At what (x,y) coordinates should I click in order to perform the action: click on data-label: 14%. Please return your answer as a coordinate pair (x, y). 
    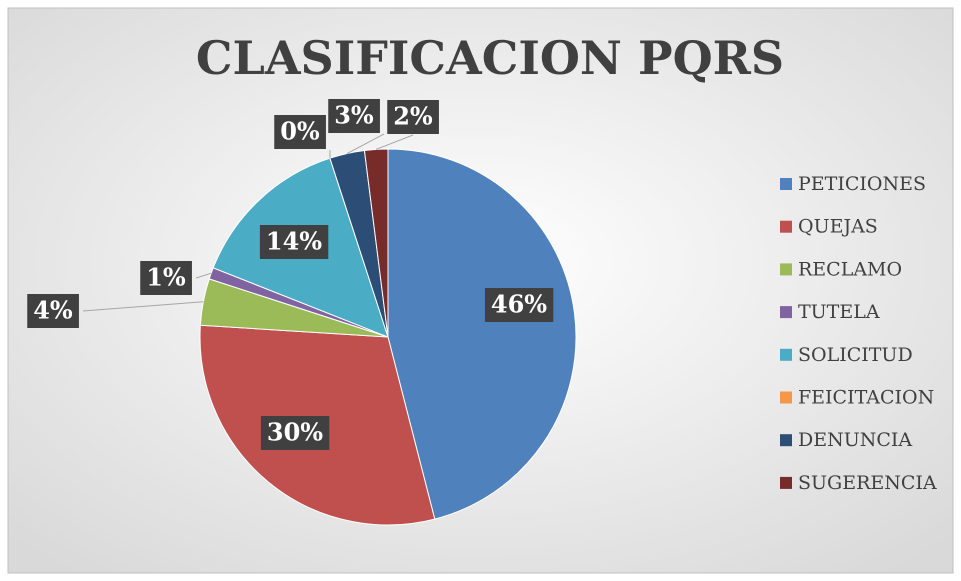
    Looking at the image, I should click on (294, 241).